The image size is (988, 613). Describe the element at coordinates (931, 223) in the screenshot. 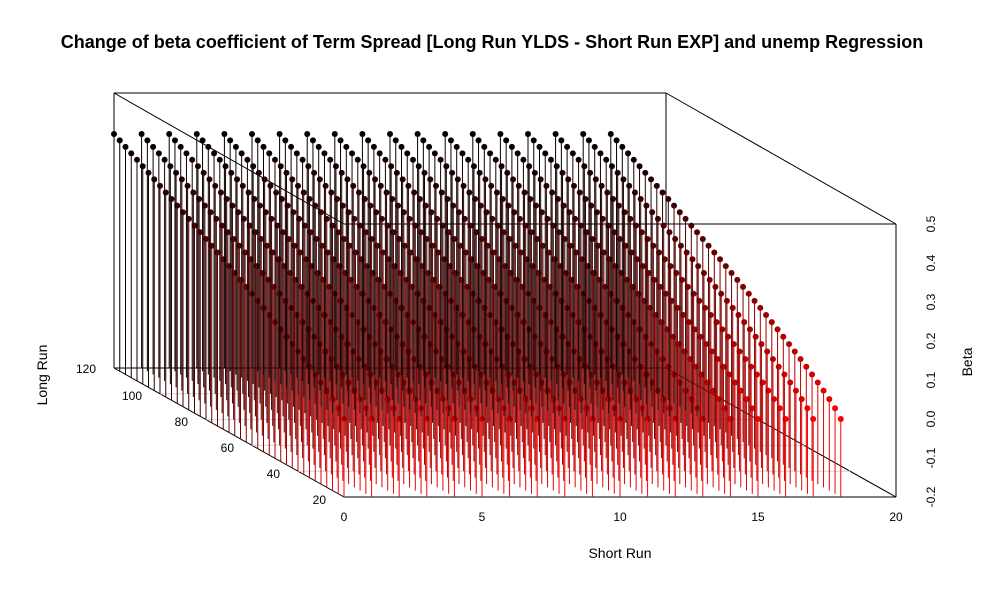

I see `z-tick-label: 0.5` at that location.